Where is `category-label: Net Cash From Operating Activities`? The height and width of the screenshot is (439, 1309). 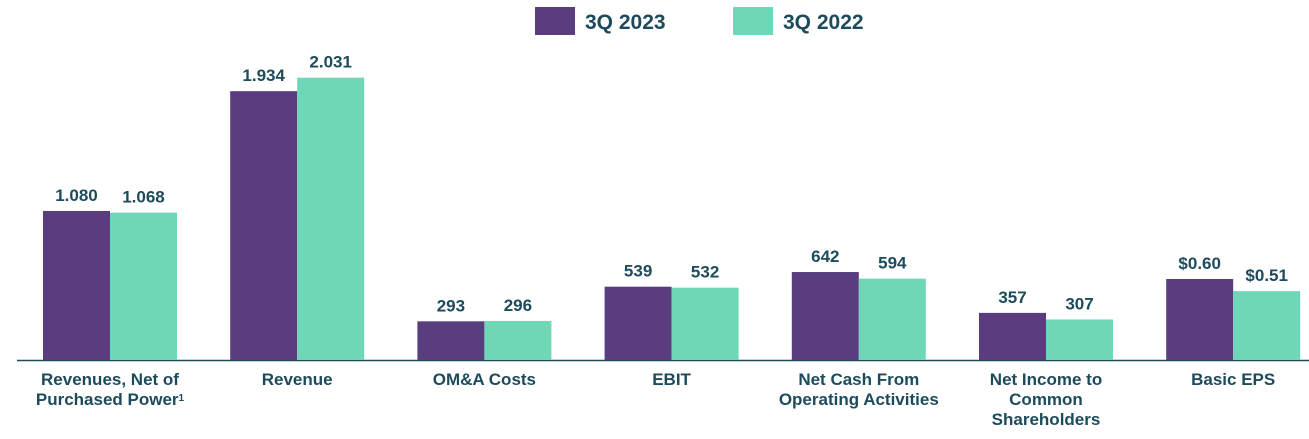
category-label: Net Cash From Operating Activities is located at coordinates (859, 390).